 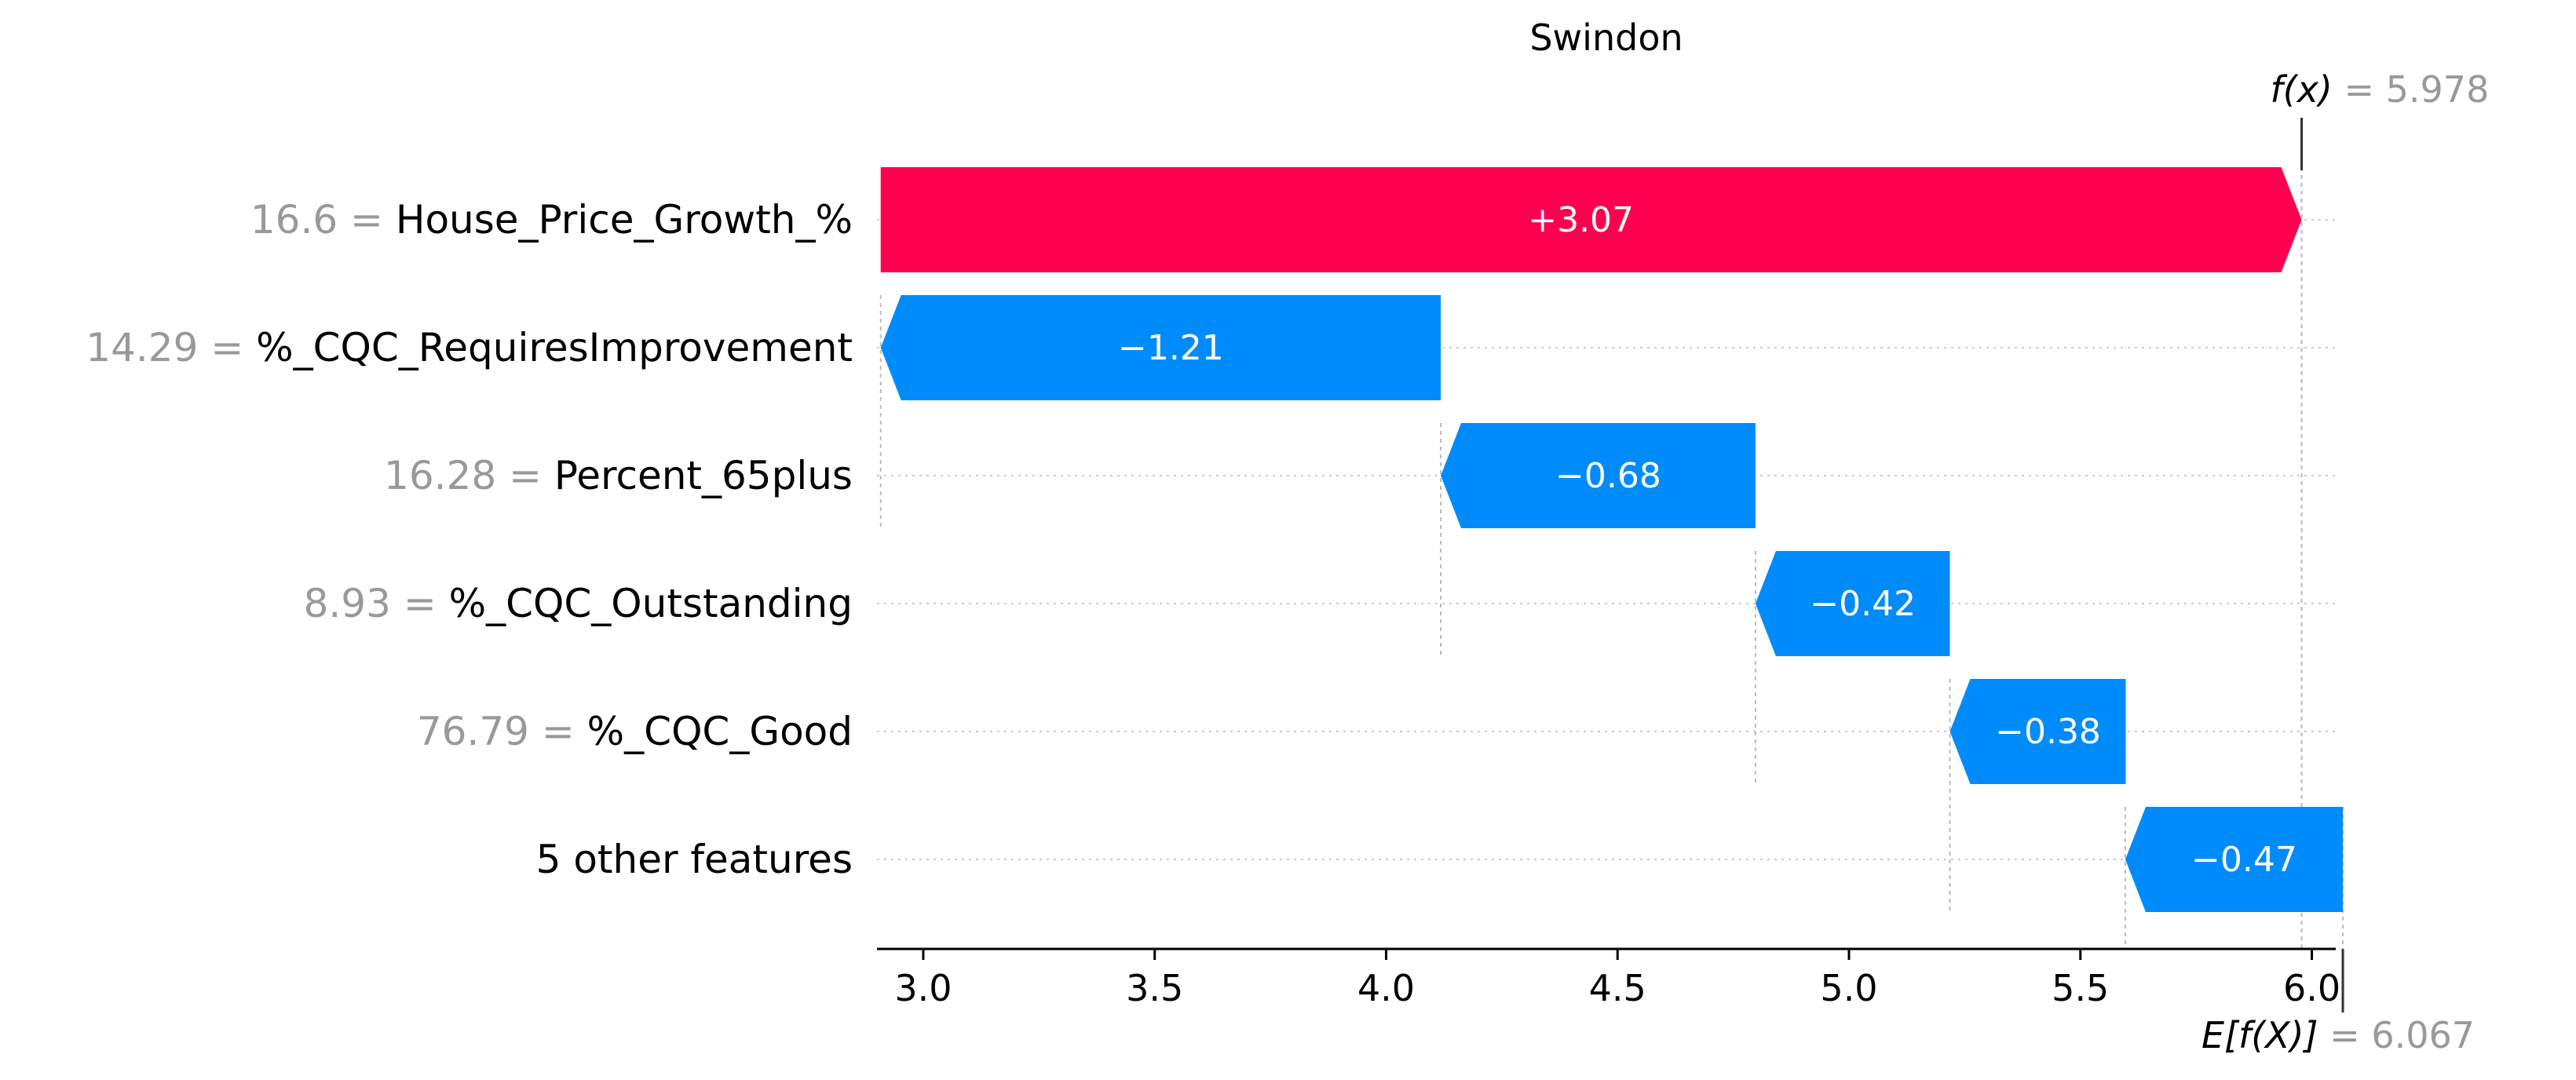 I want to click on bar-value-label: −0.42, so click(x=1863, y=604).